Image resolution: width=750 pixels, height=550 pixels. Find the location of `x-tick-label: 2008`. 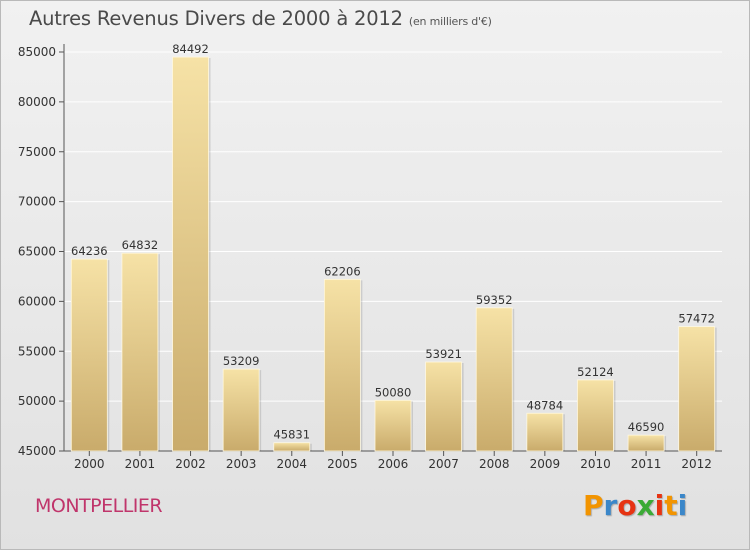

x-tick-label: 2008 is located at coordinates (494, 464).